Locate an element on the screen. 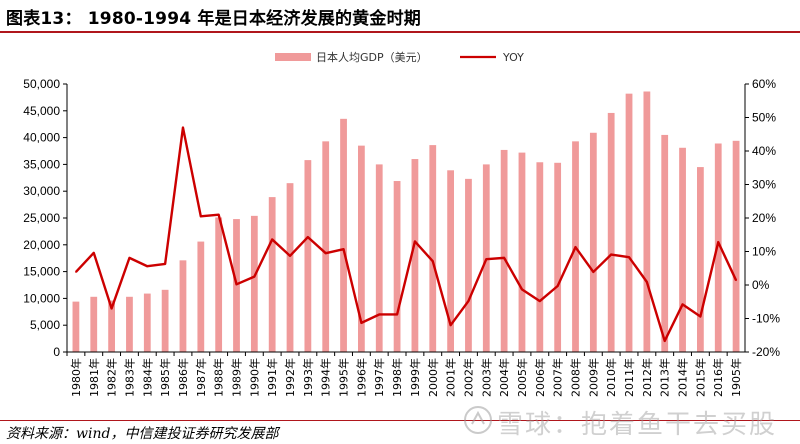 Image resolution: width=800 pixels, height=444 pixels. x-tick-label: 1998年 is located at coordinates (397, 377).